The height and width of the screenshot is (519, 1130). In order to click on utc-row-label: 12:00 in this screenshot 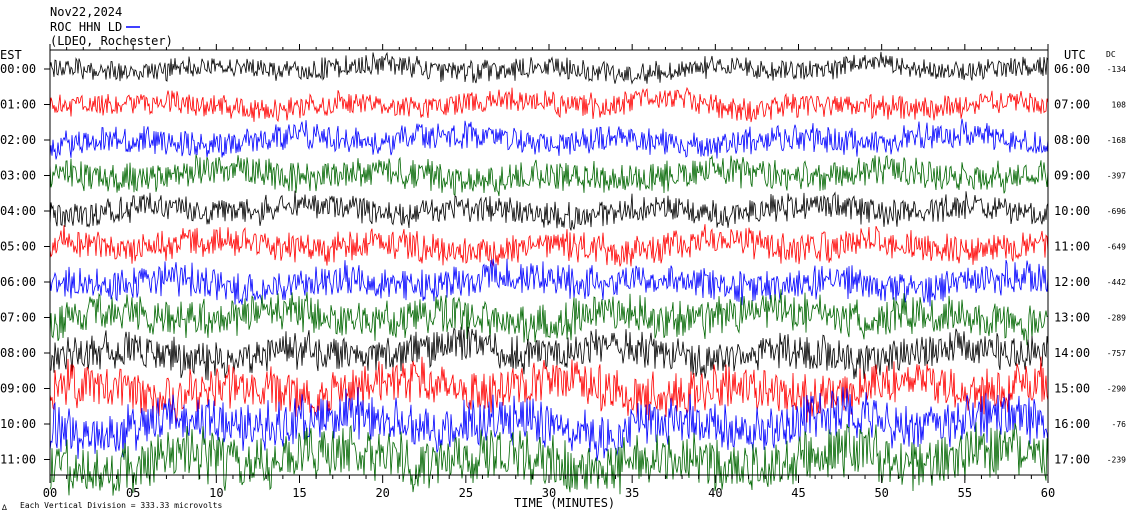, I will do `click(1072, 282)`.